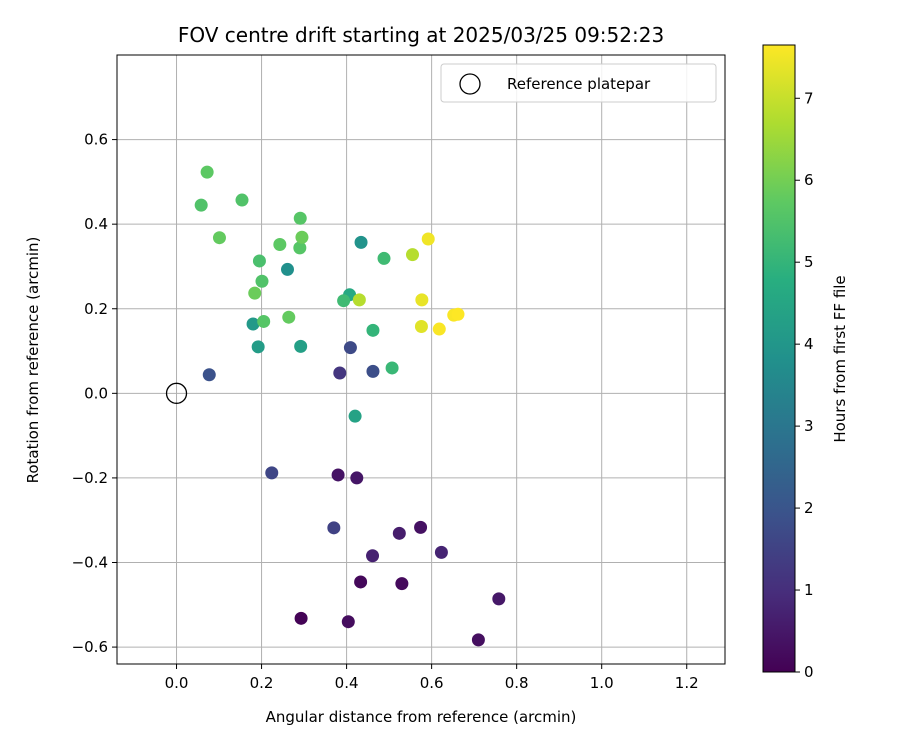 The width and height of the screenshot is (900, 750). What do you see at coordinates (421, 717) in the screenshot?
I see `x-axis-label: Angular distance from reference (arcmin)` at bounding box center [421, 717].